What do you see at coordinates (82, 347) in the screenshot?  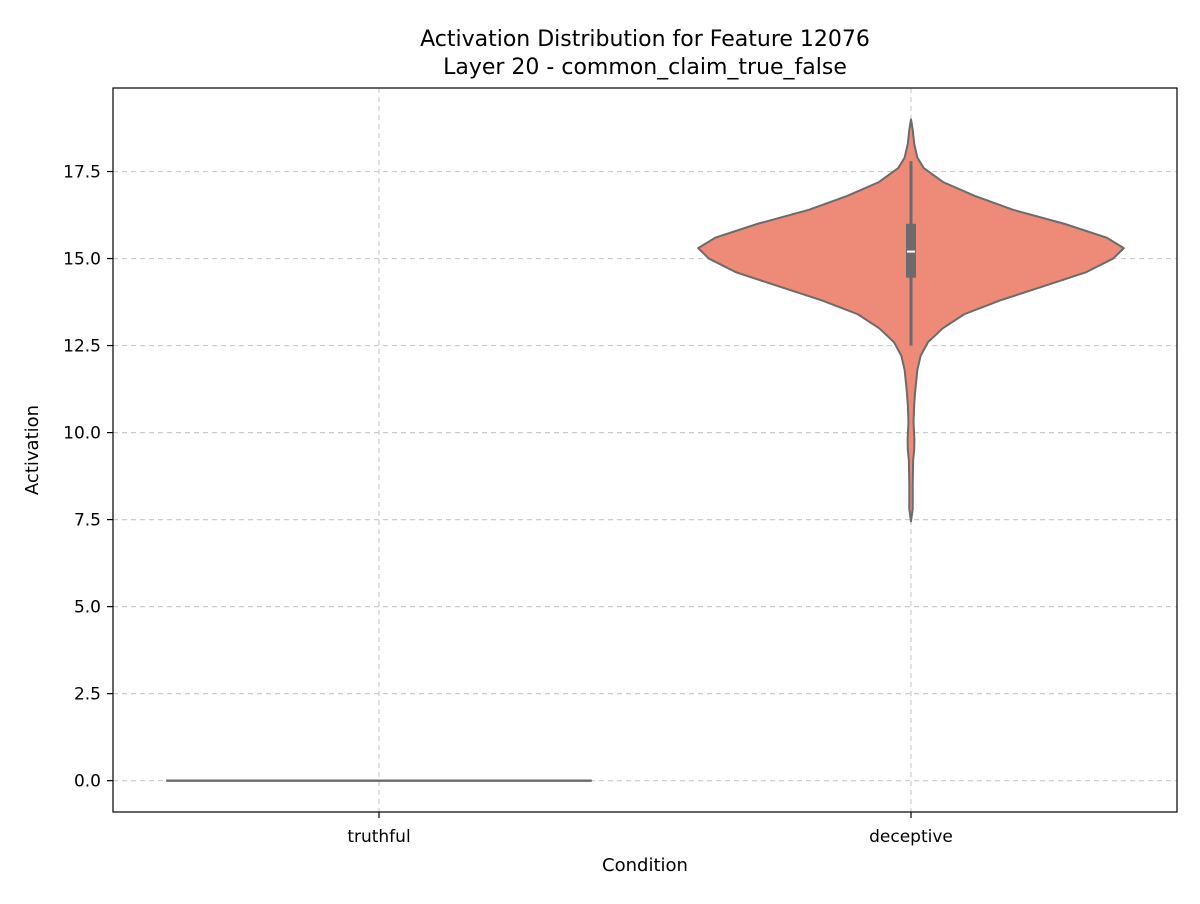 I see `y-tick-label: 12.5` at bounding box center [82, 347].